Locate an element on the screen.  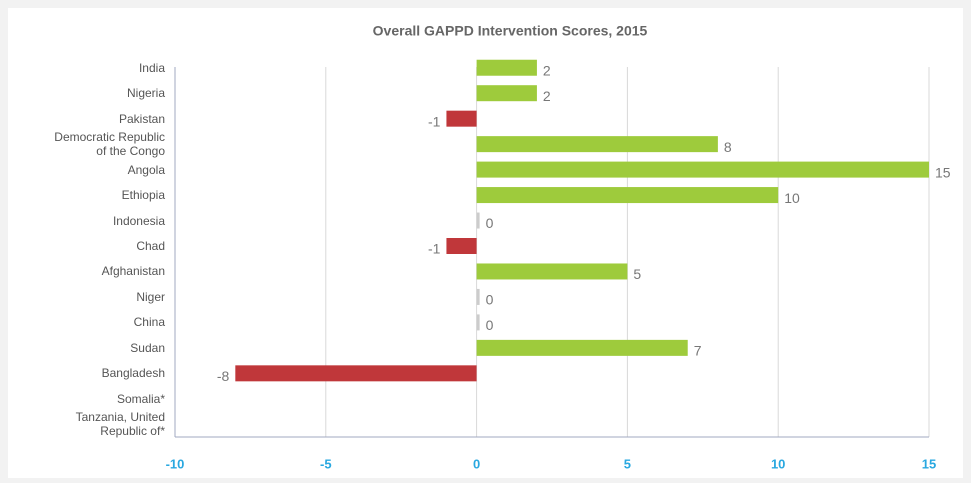
y-tick-label: Angola is located at coordinates (146, 169).